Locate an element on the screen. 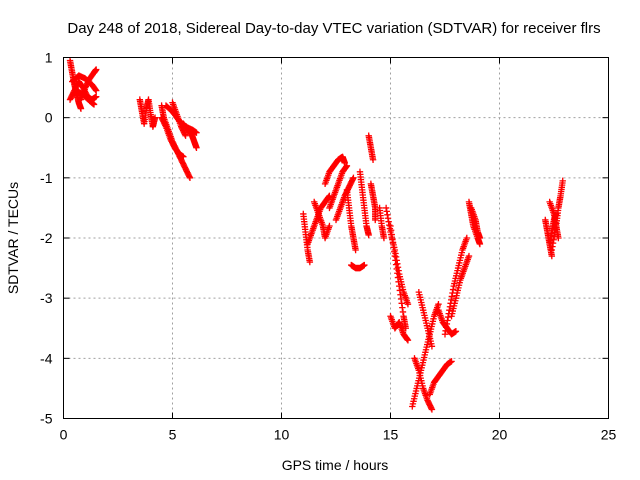  x-tick-label: 20 is located at coordinates (500, 435).